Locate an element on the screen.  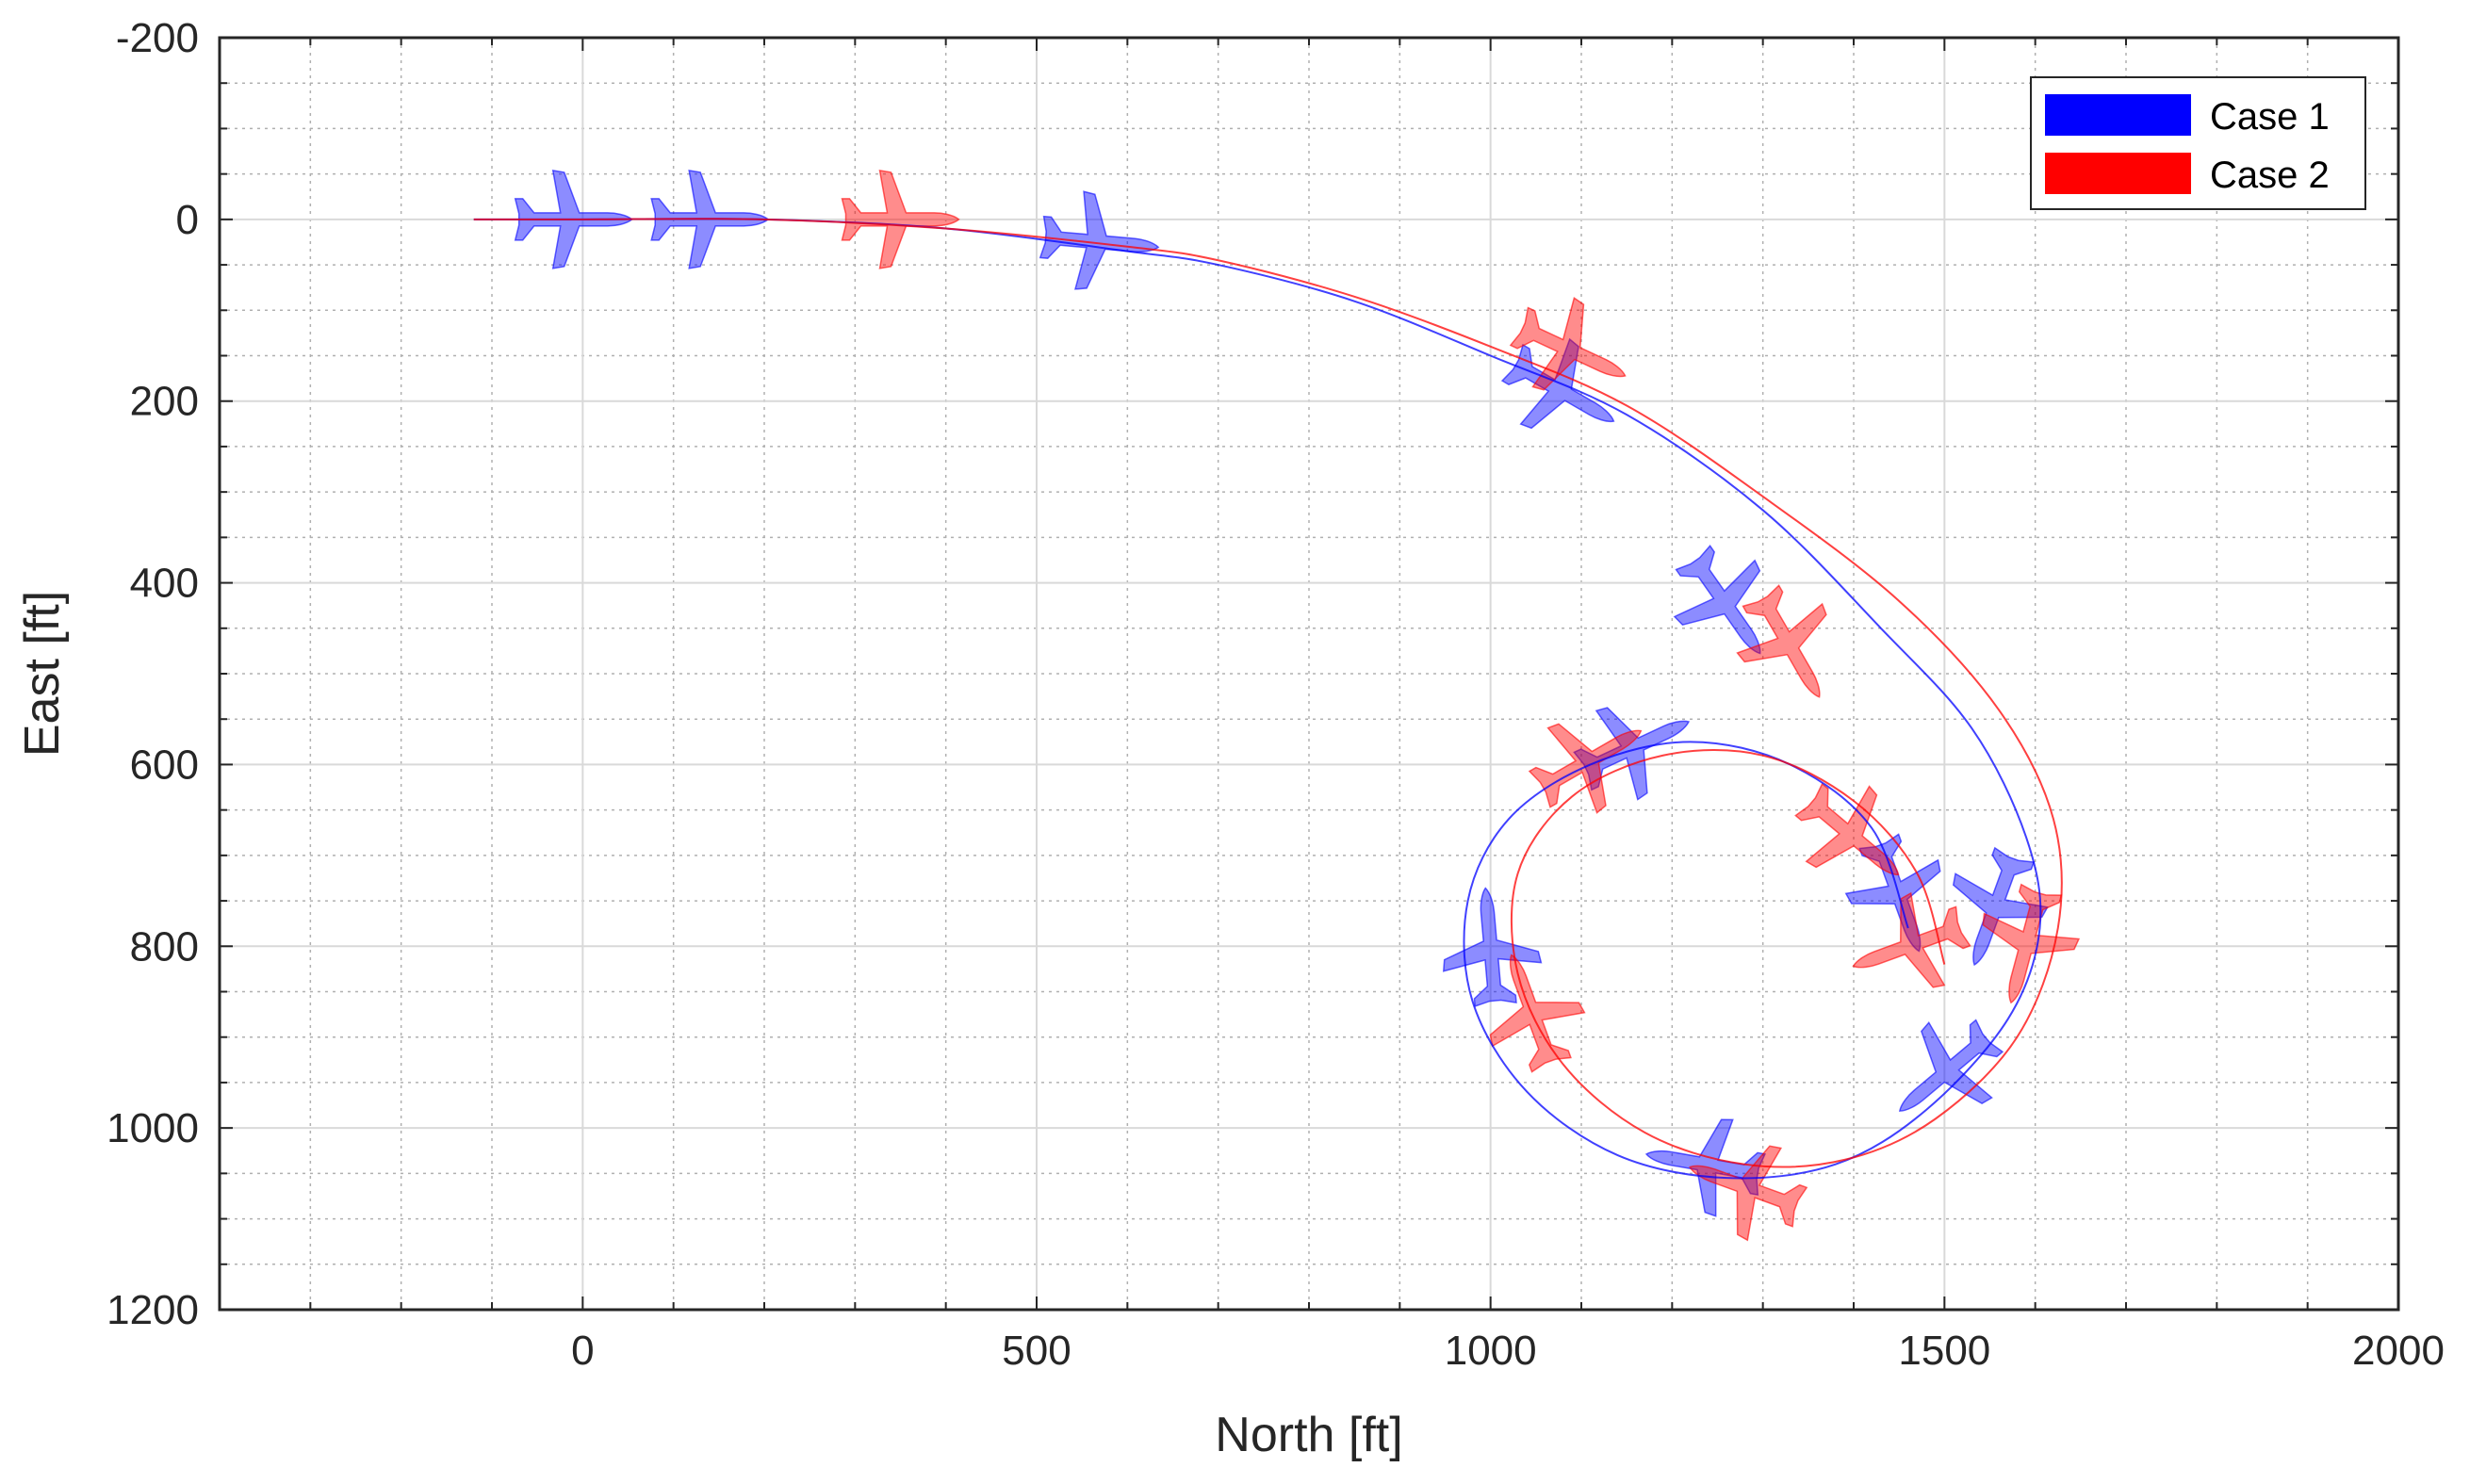
legend-label: Case 1 is located at coordinates (2270, 117).